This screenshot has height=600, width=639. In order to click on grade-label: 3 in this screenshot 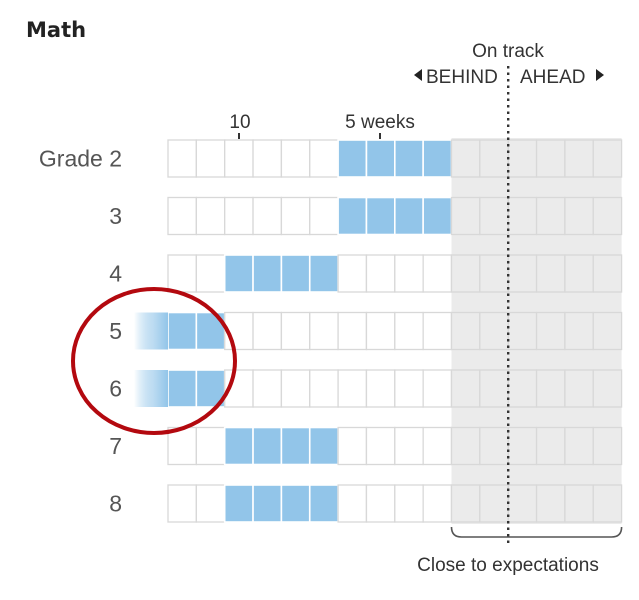, I will do `click(115, 216)`.